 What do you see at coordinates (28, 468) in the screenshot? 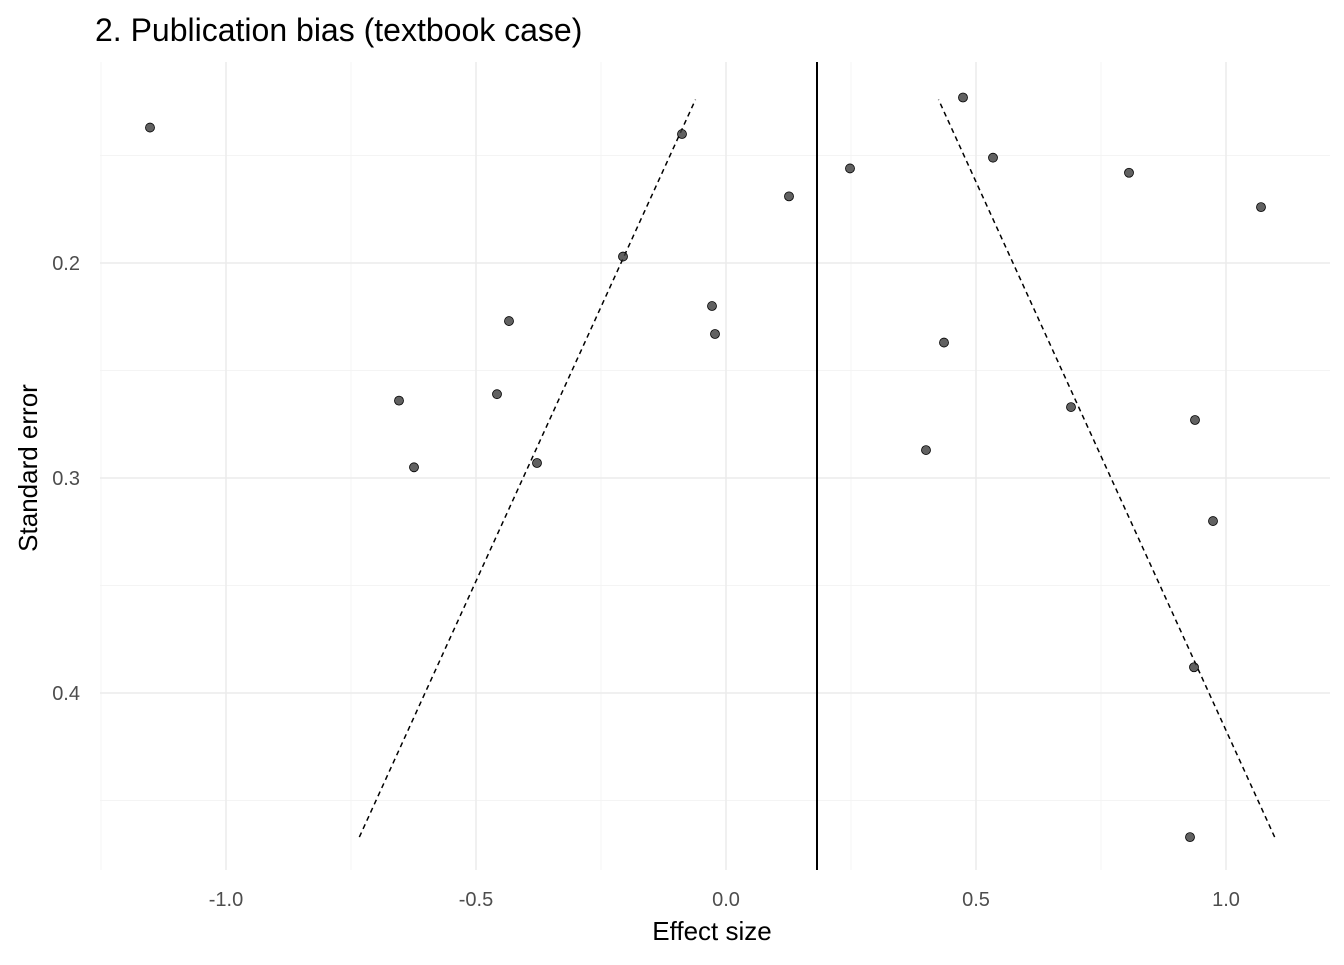
I see `y-axis-label: Standard error` at bounding box center [28, 468].